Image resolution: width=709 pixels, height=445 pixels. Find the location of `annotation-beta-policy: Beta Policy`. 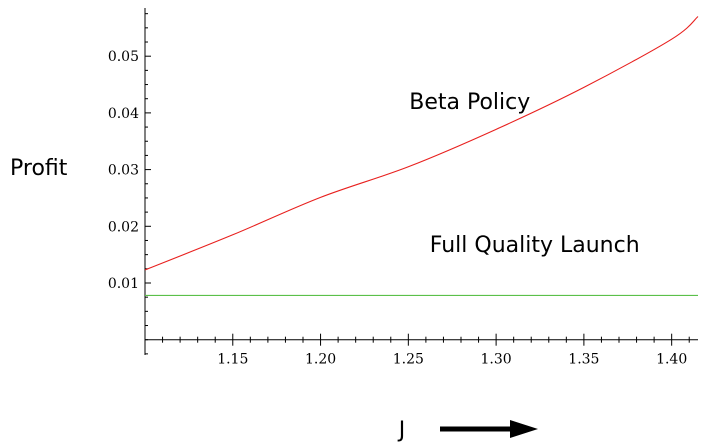

annotation-beta-policy: Beta Policy is located at coordinates (469, 102).